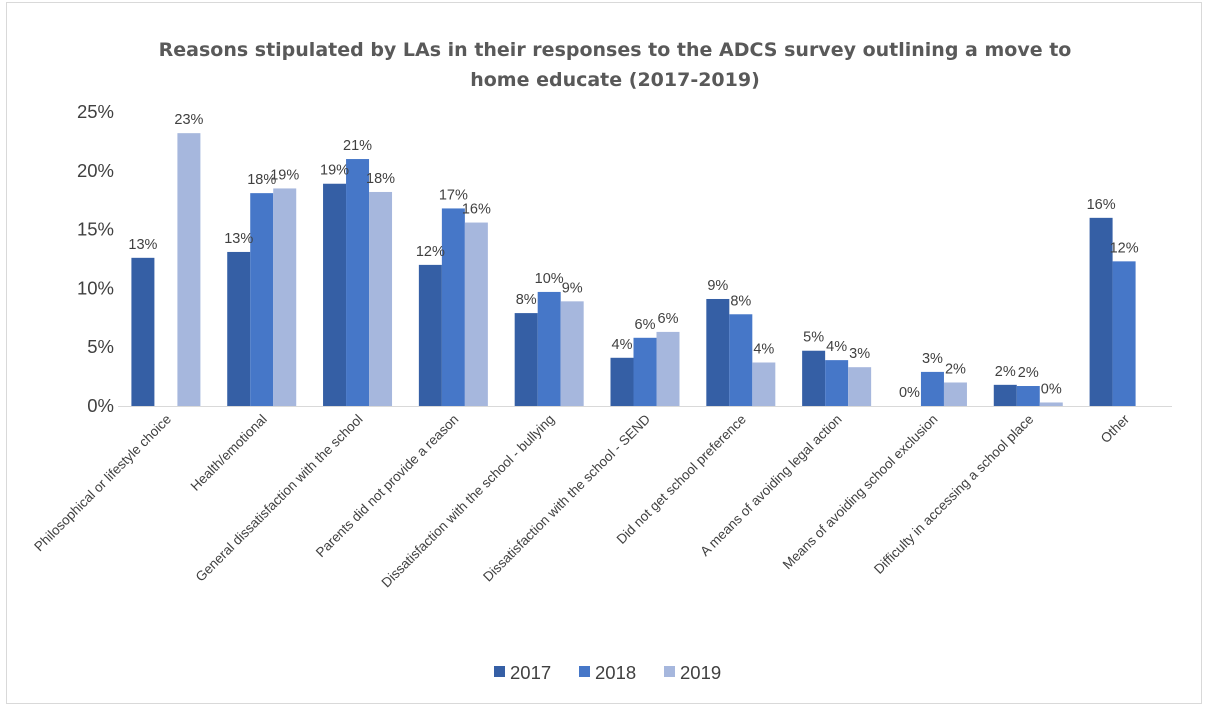 The width and height of the screenshot is (1205, 706). Describe the element at coordinates (584, 671) in the screenshot. I see `legend-swatch-2018` at that location.